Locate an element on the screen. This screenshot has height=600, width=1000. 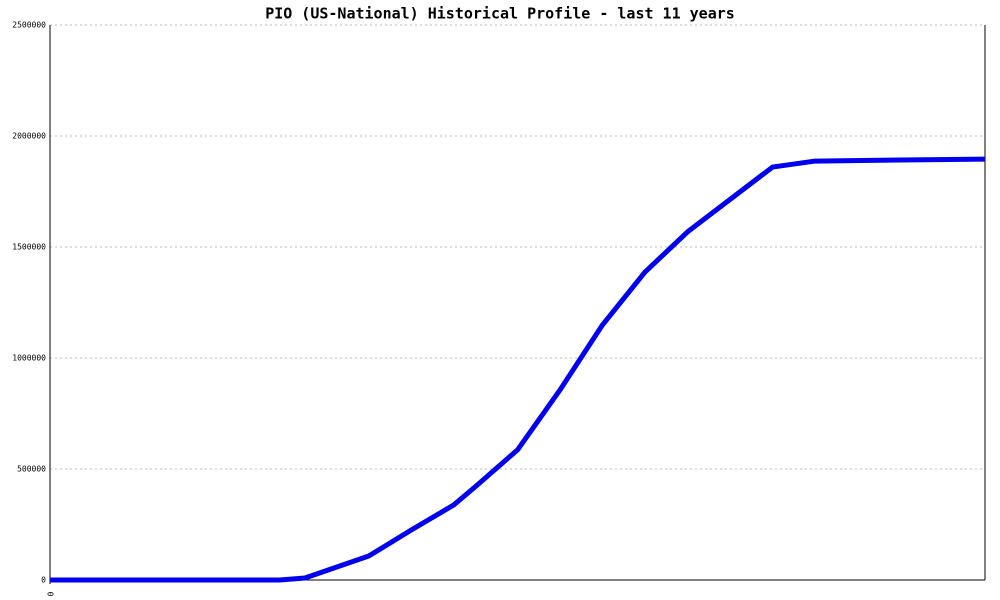
y-tick-label: 2500000 is located at coordinates (29, 25).